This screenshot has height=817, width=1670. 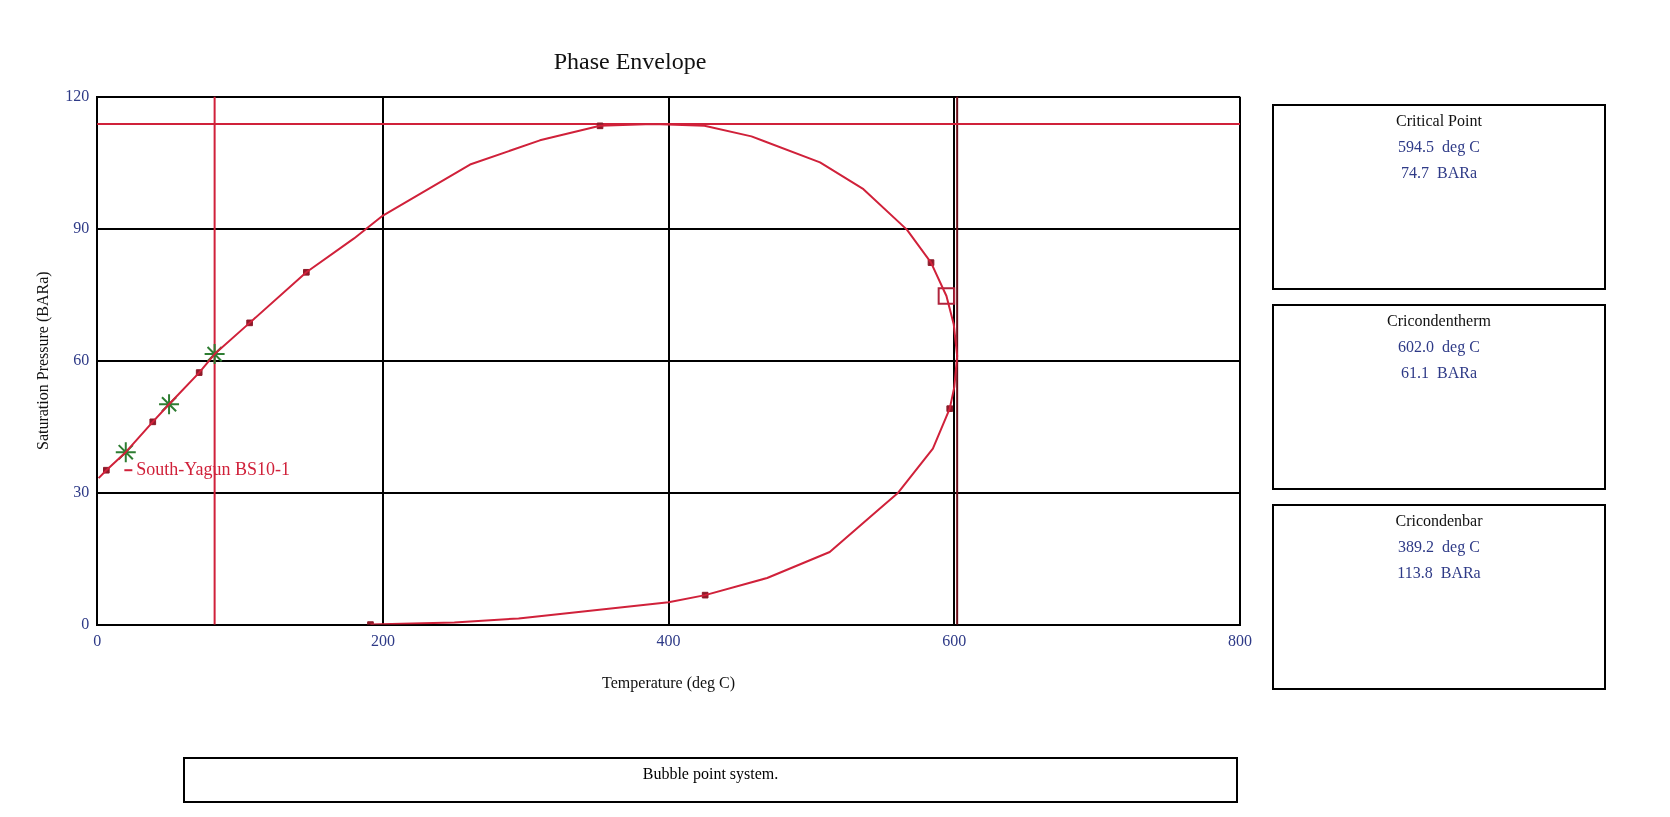 What do you see at coordinates (81, 359) in the screenshot?
I see `y-tick-label: 60` at bounding box center [81, 359].